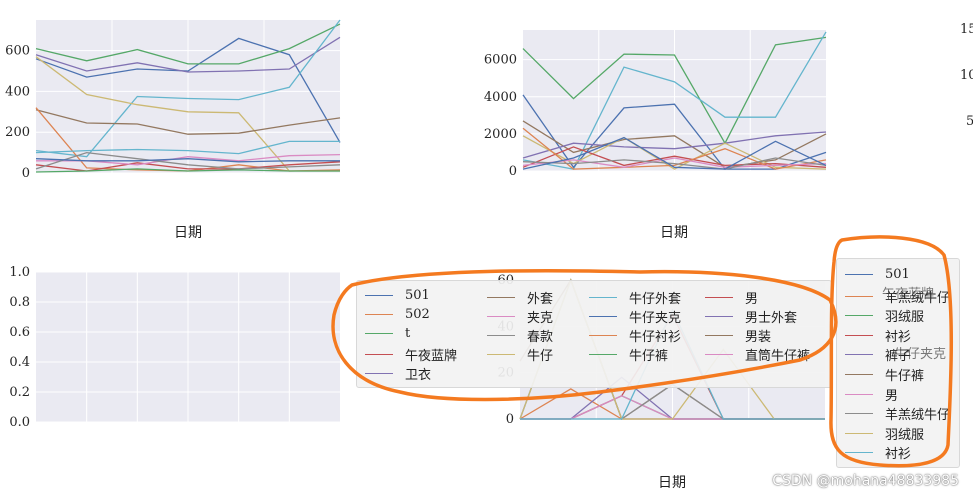  What do you see at coordinates (19, 392) in the screenshot?
I see `y-tick-label: 0.2` at bounding box center [19, 392].